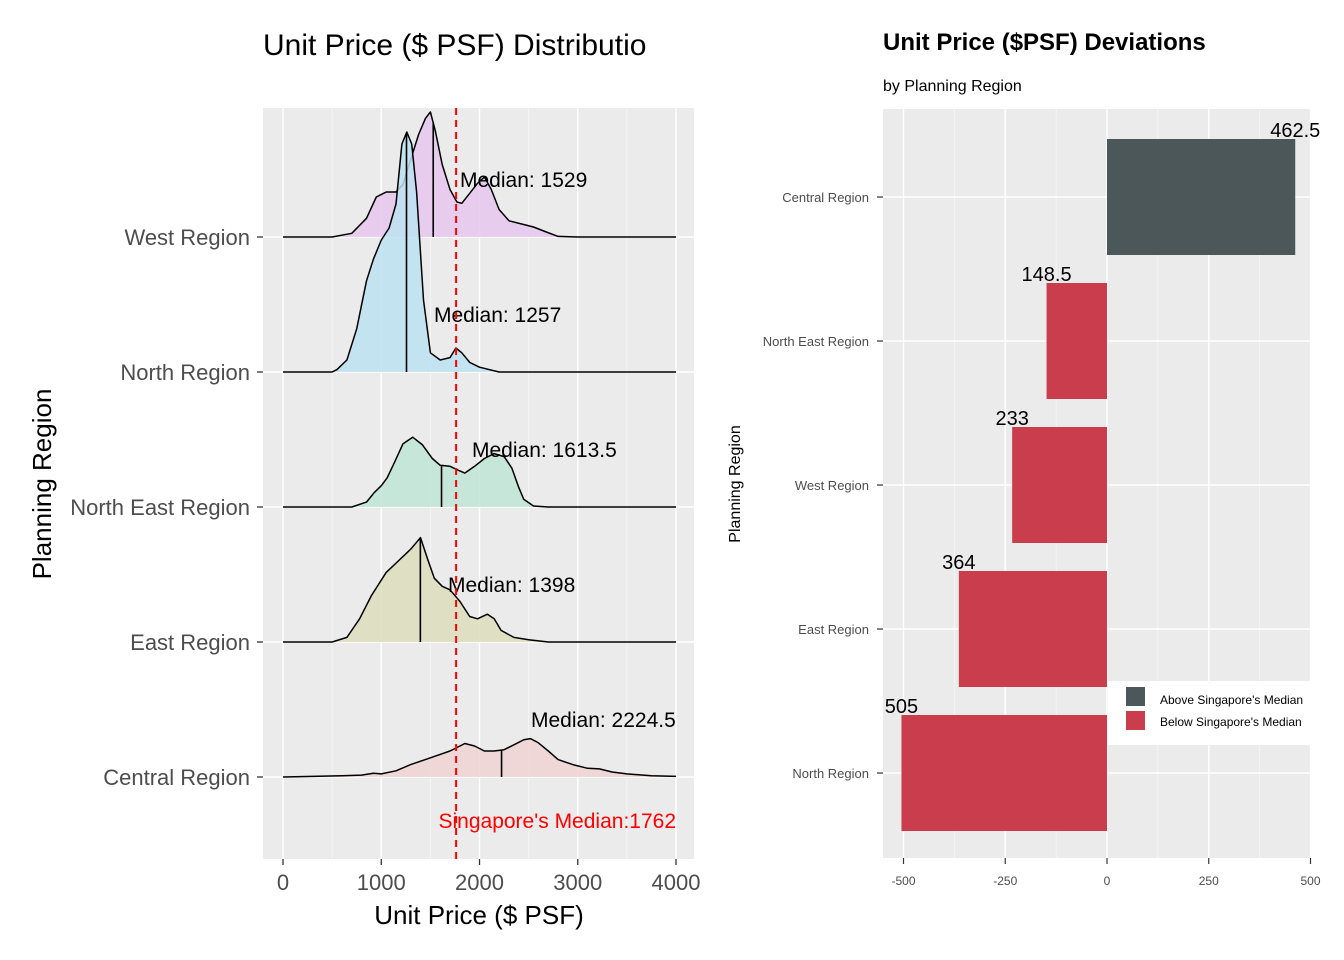  Describe the element at coordinates (1059, 485) in the screenshot. I see `bar-west-region` at that location.